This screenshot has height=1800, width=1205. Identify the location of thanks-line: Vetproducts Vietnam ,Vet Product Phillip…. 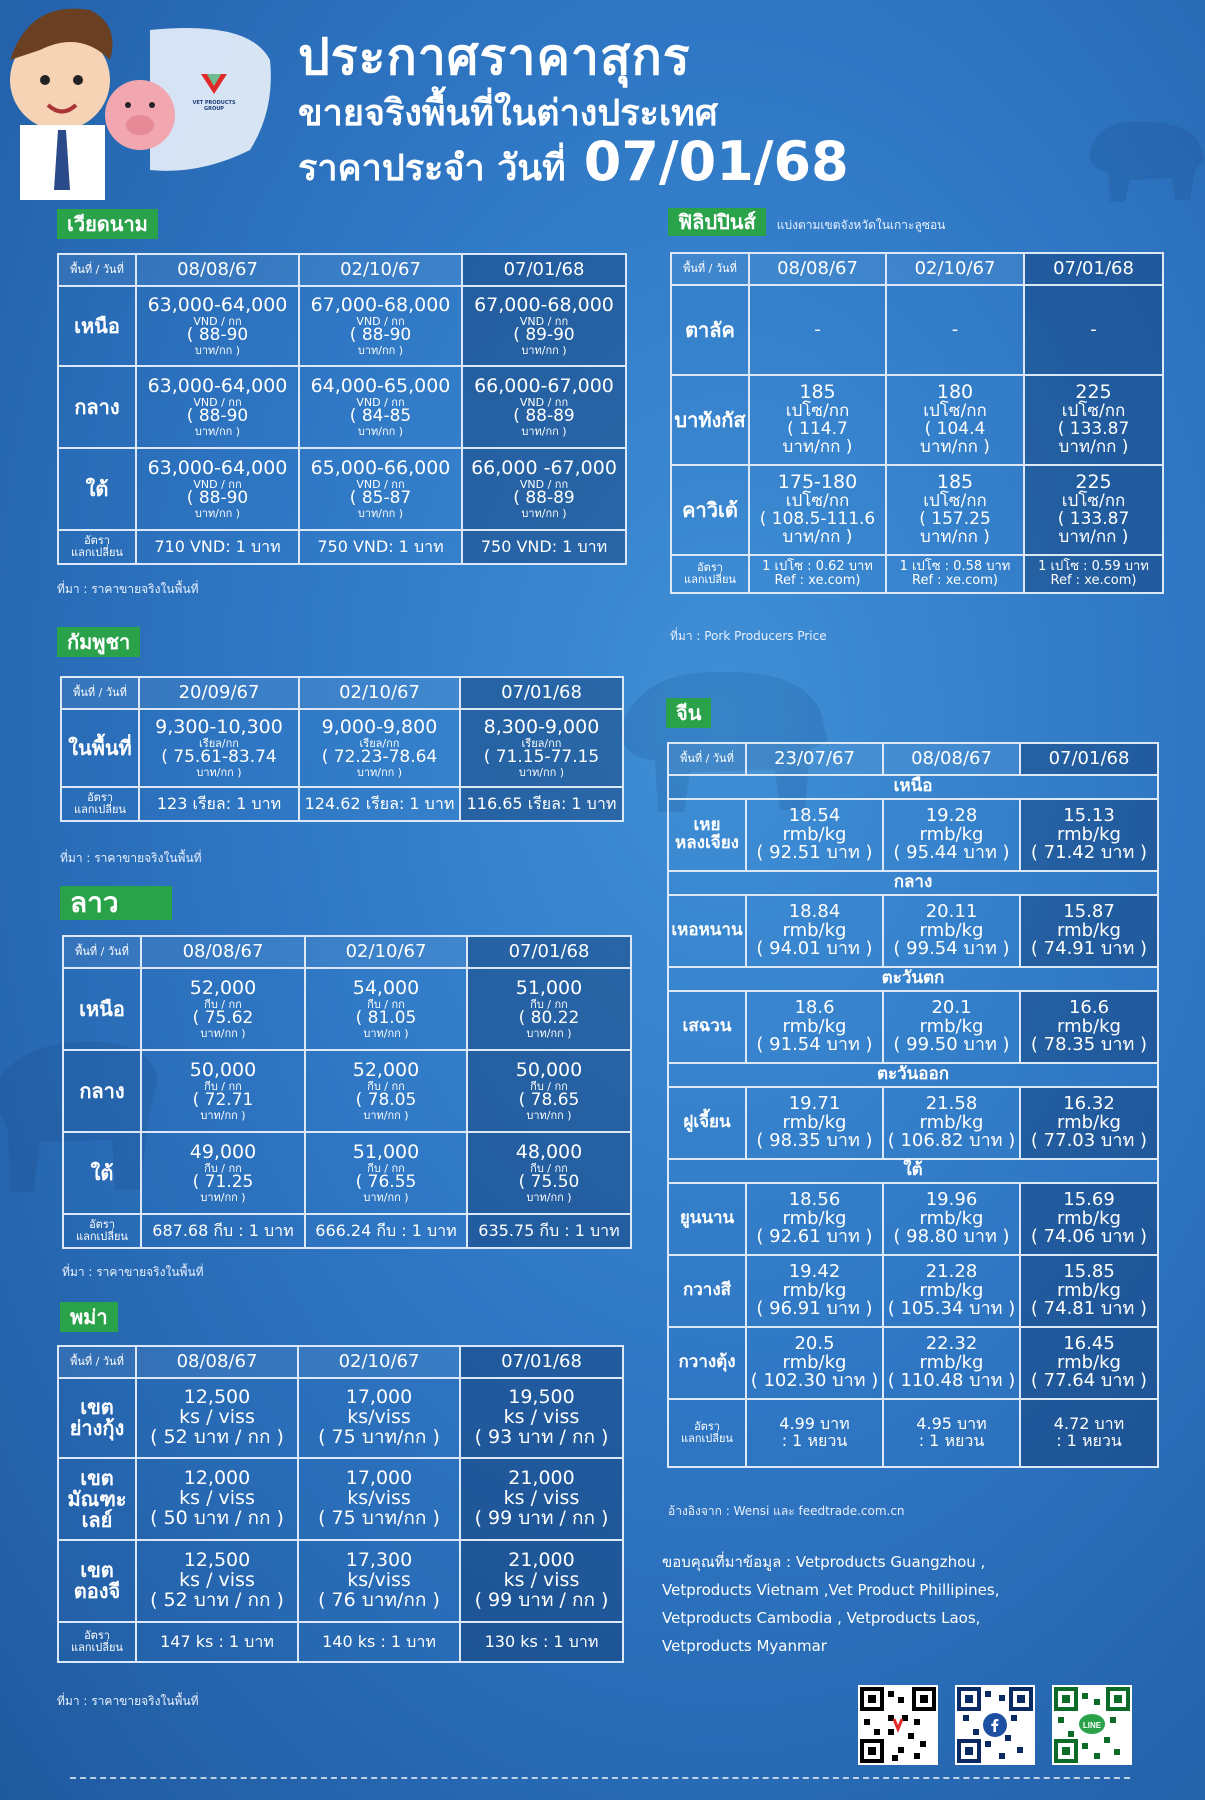
(831, 1590).